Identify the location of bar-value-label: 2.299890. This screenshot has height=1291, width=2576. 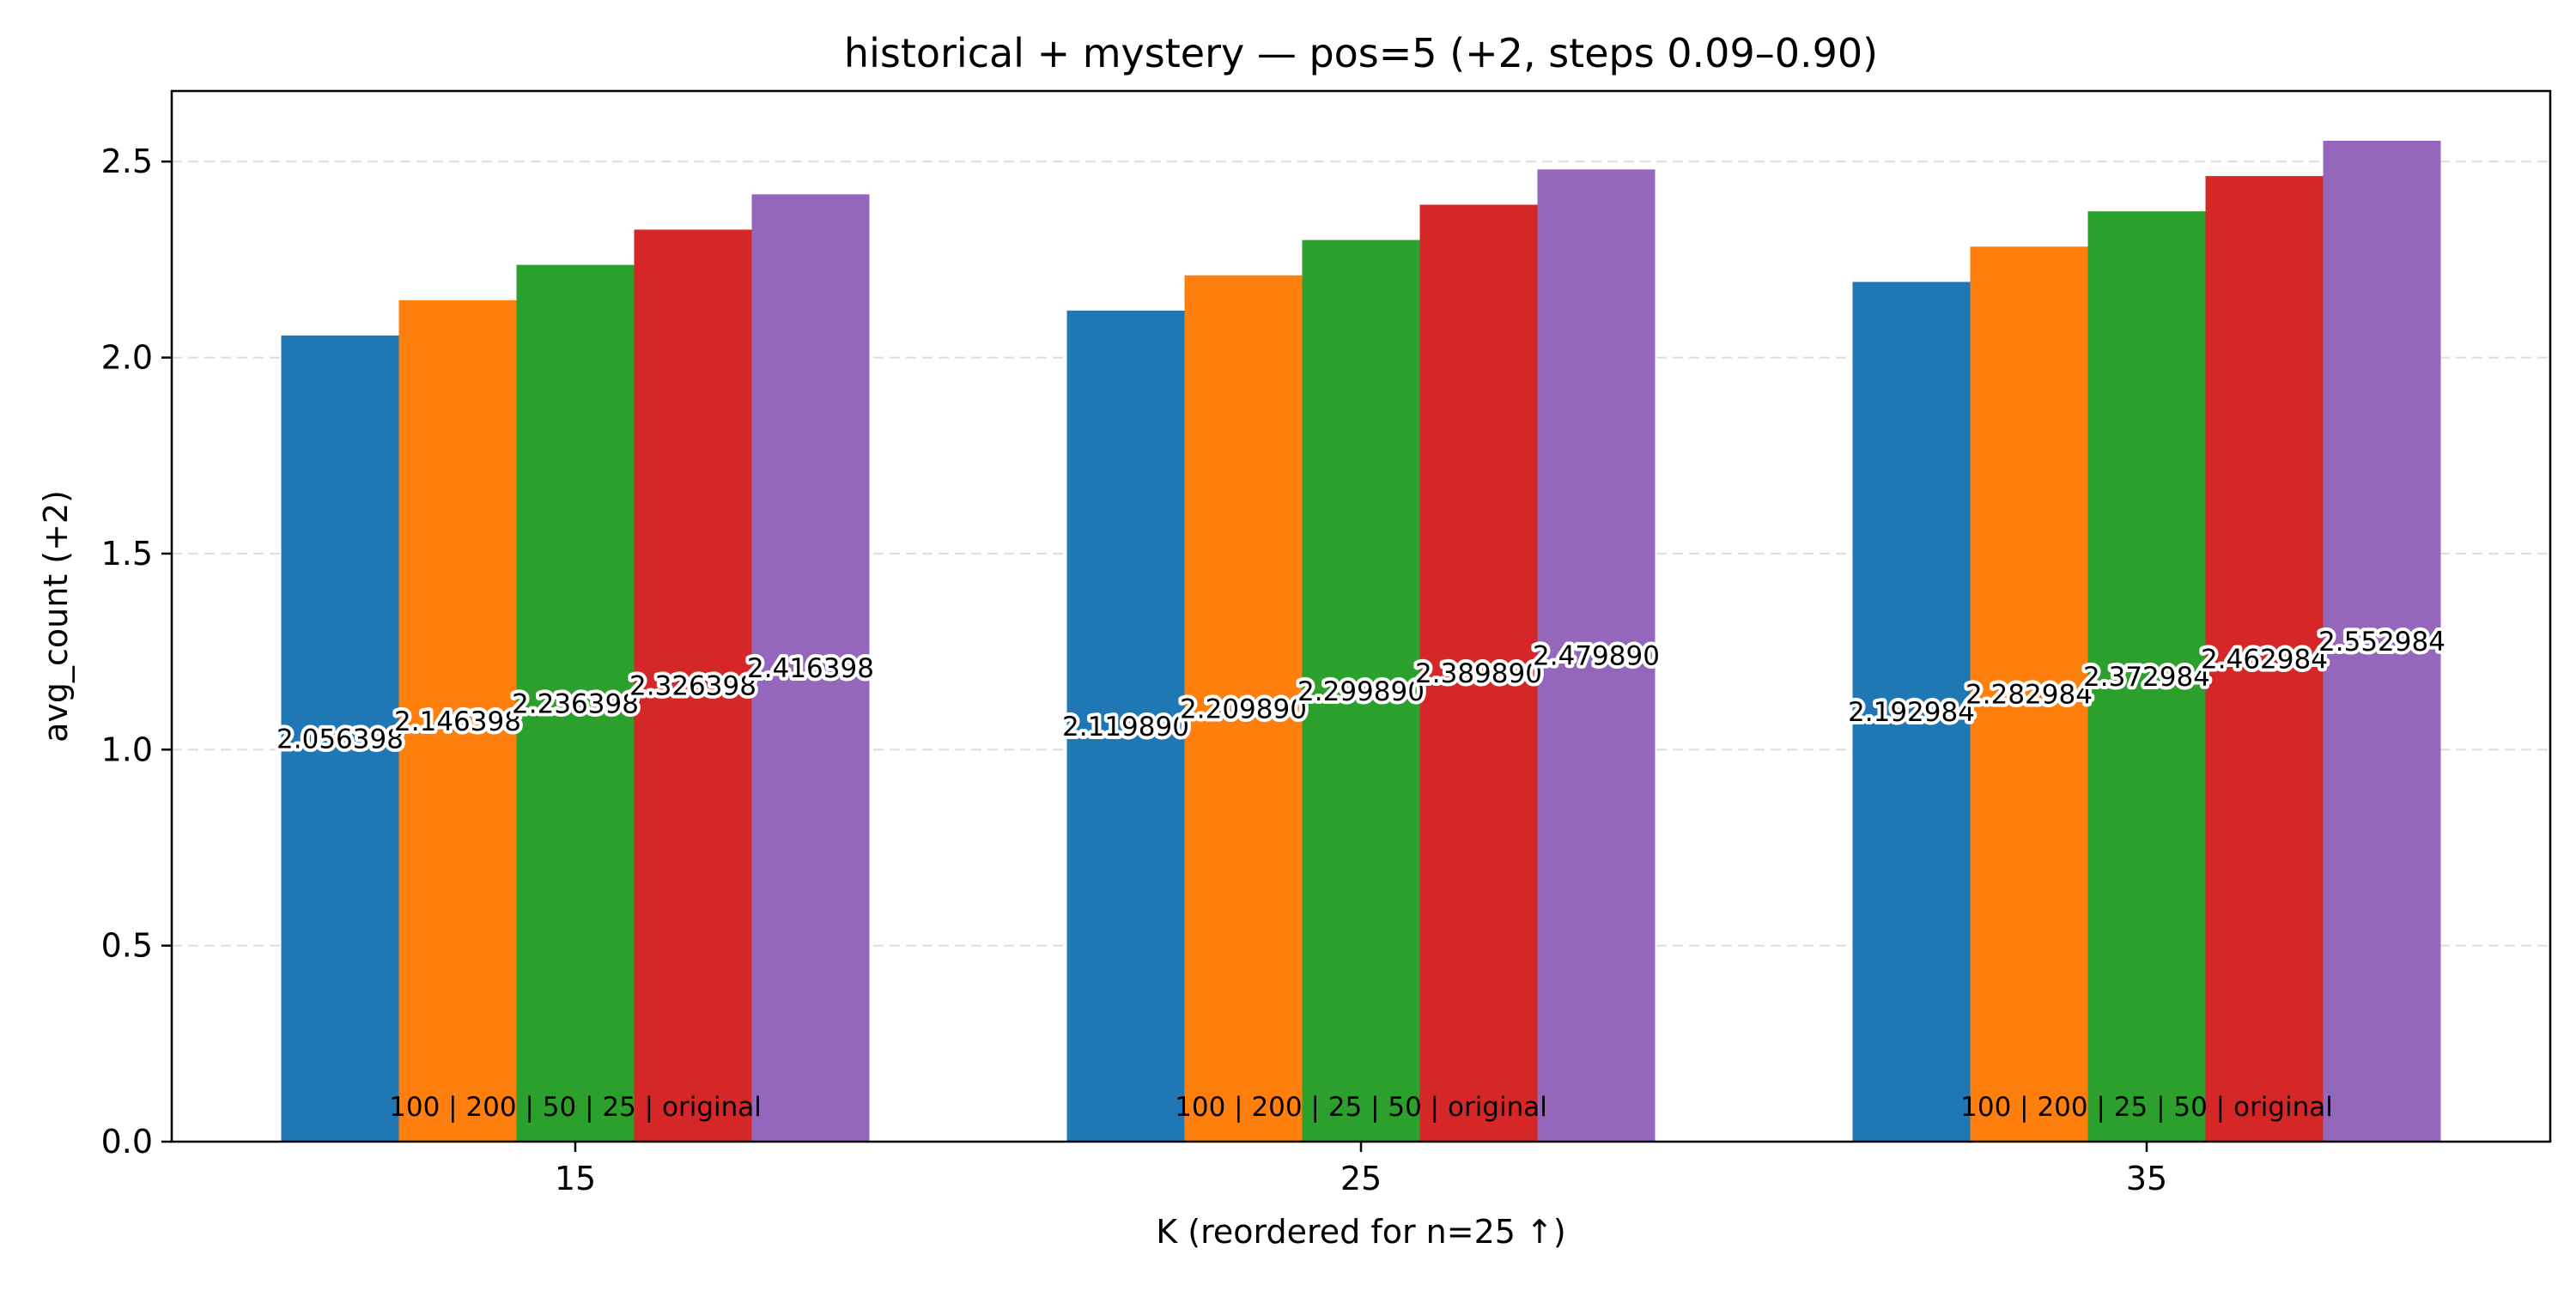
(1361, 692).